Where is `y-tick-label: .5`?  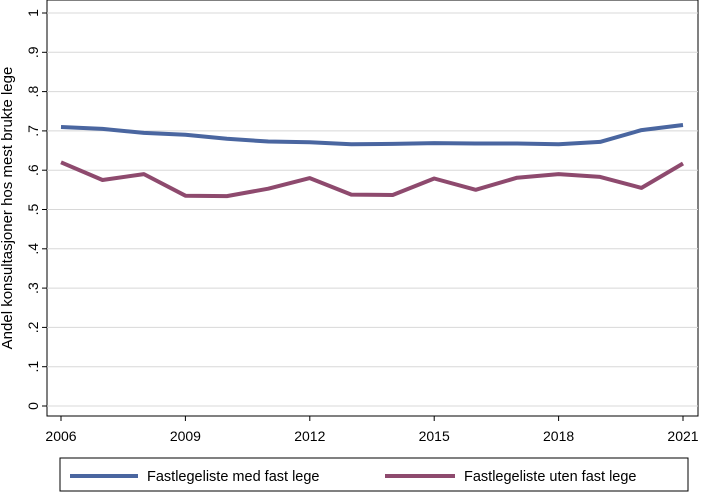 y-tick-label: .5 is located at coordinates (33, 209).